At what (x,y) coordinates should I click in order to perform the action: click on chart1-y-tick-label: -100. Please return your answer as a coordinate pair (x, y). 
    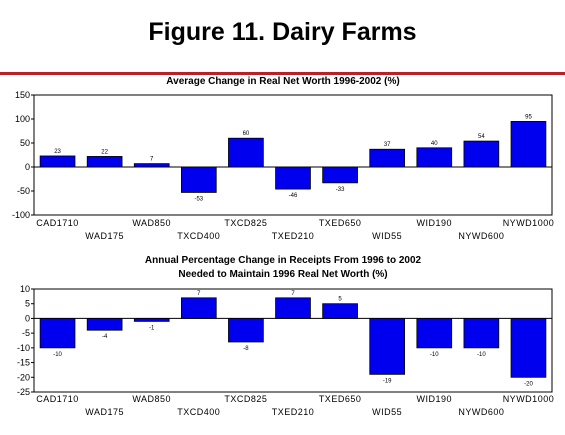
    Looking at the image, I should click on (21, 215).